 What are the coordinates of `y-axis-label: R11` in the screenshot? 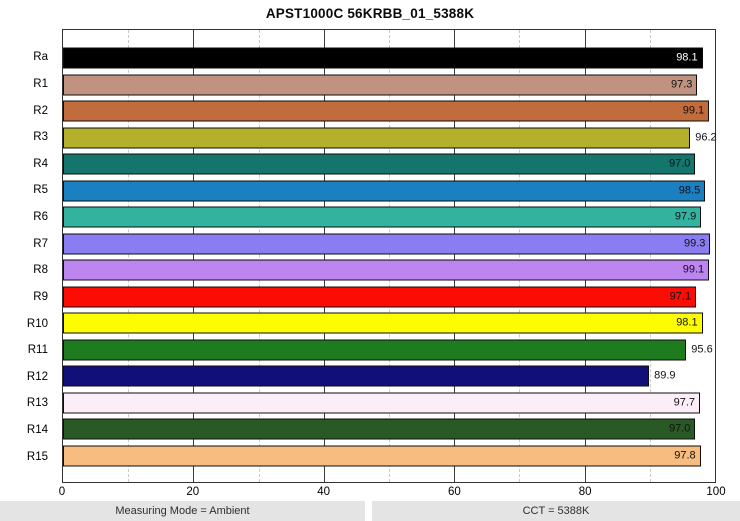 It's located at (37, 350).